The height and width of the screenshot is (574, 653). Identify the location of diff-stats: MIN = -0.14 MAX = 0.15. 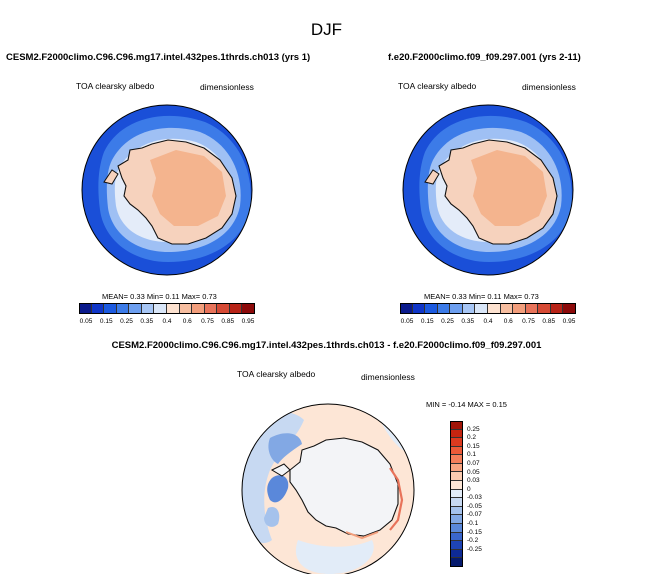
(466, 404).